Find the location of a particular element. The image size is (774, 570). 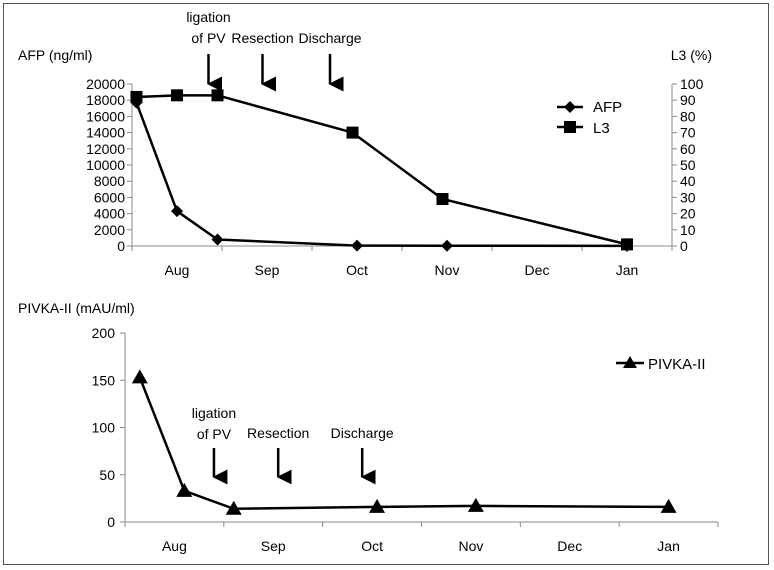

afp-tick-label: 0 is located at coordinates (121, 246).